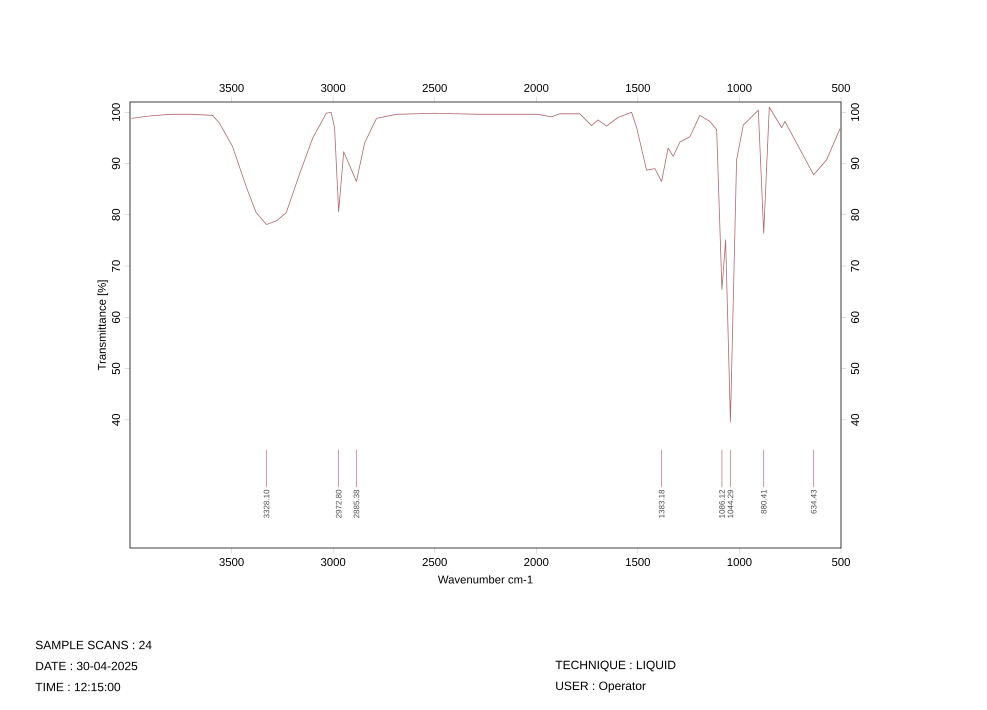  Describe the element at coordinates (855, 368) in the screenshot. I see `y2-tick-label: 50` at that location.